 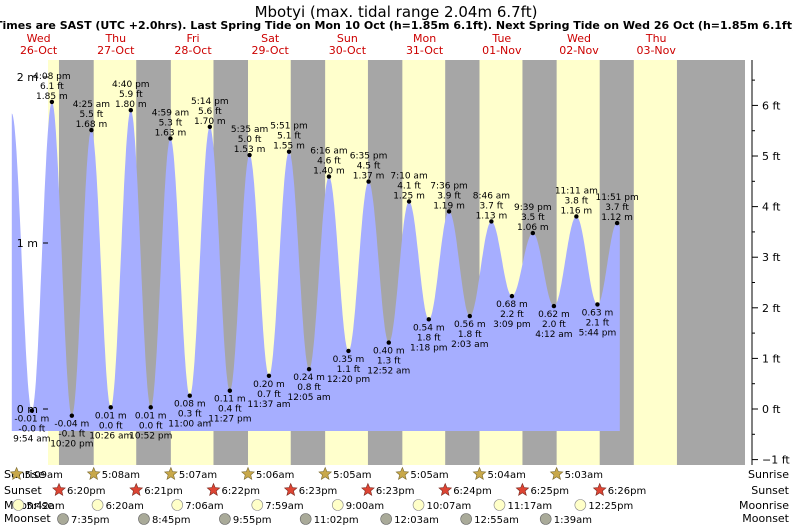 I want to click on tide-label: 8:46 am, so click(x=491, y=196).